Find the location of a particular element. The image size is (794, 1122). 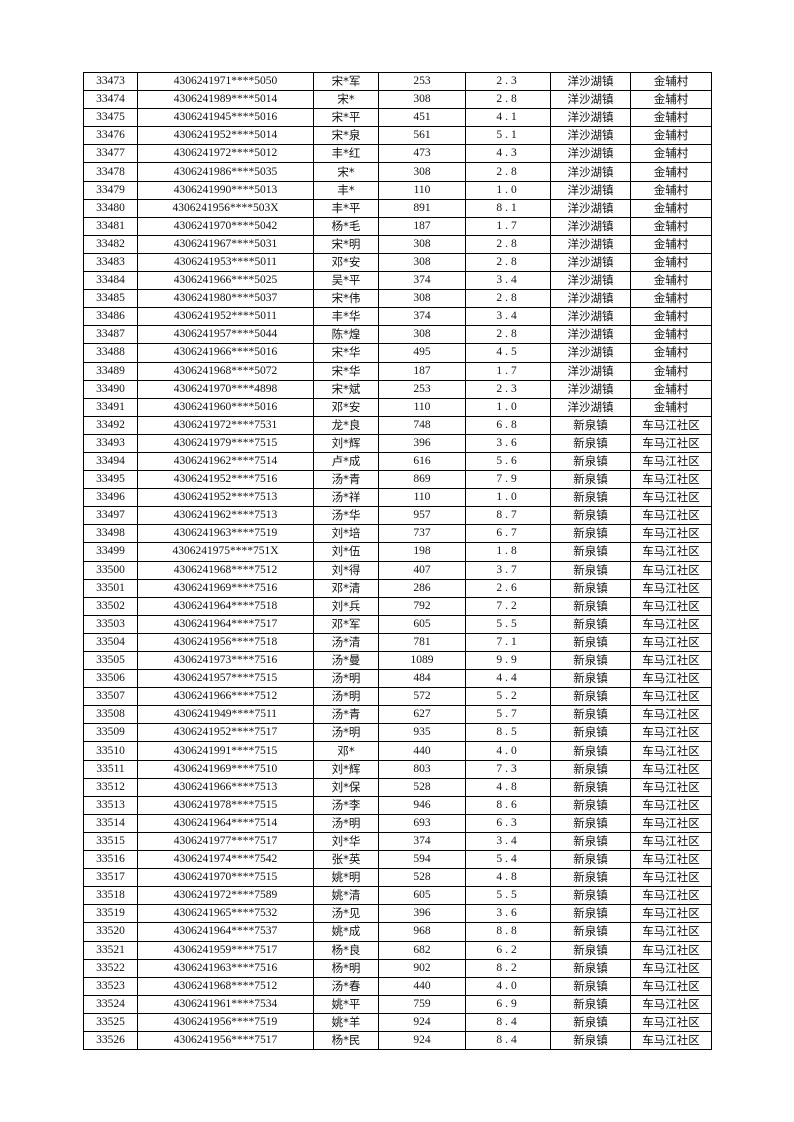

value-cell: 6.3 is located at coordinates (508, 823).